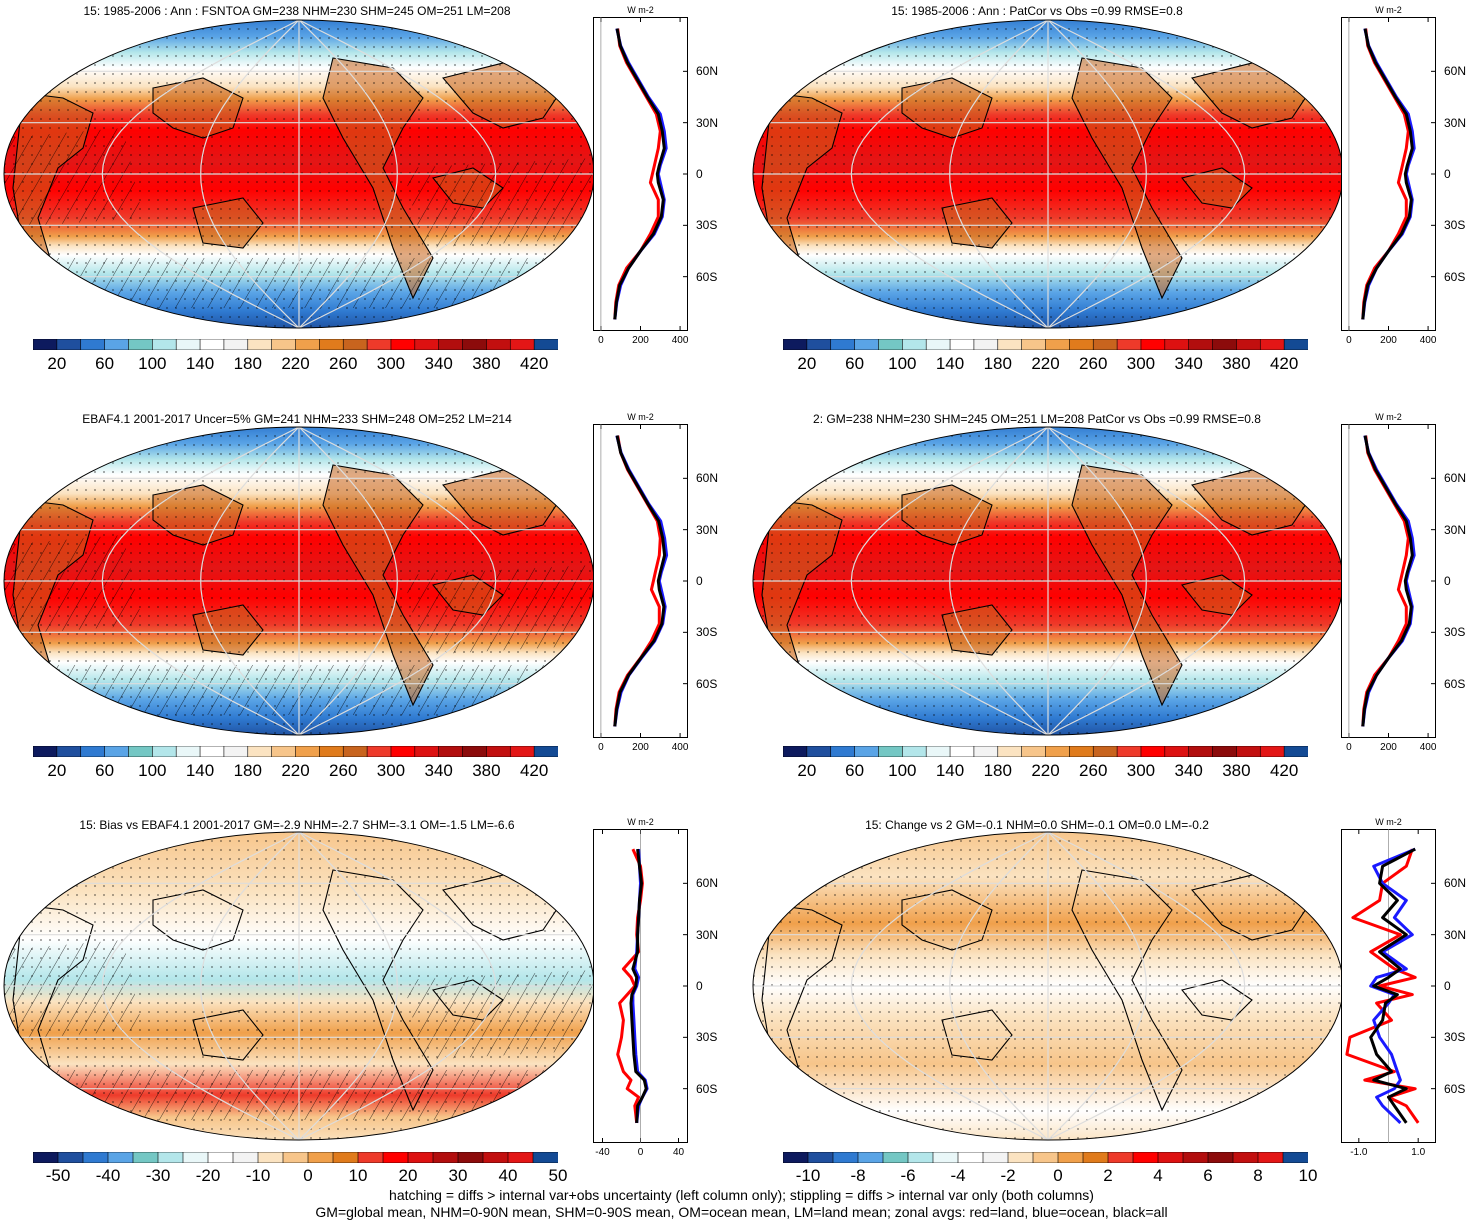 Image resolution: width=1483 pixels, height=1221 pixels. I want to click on zonal-frame, so click(1388, 174).